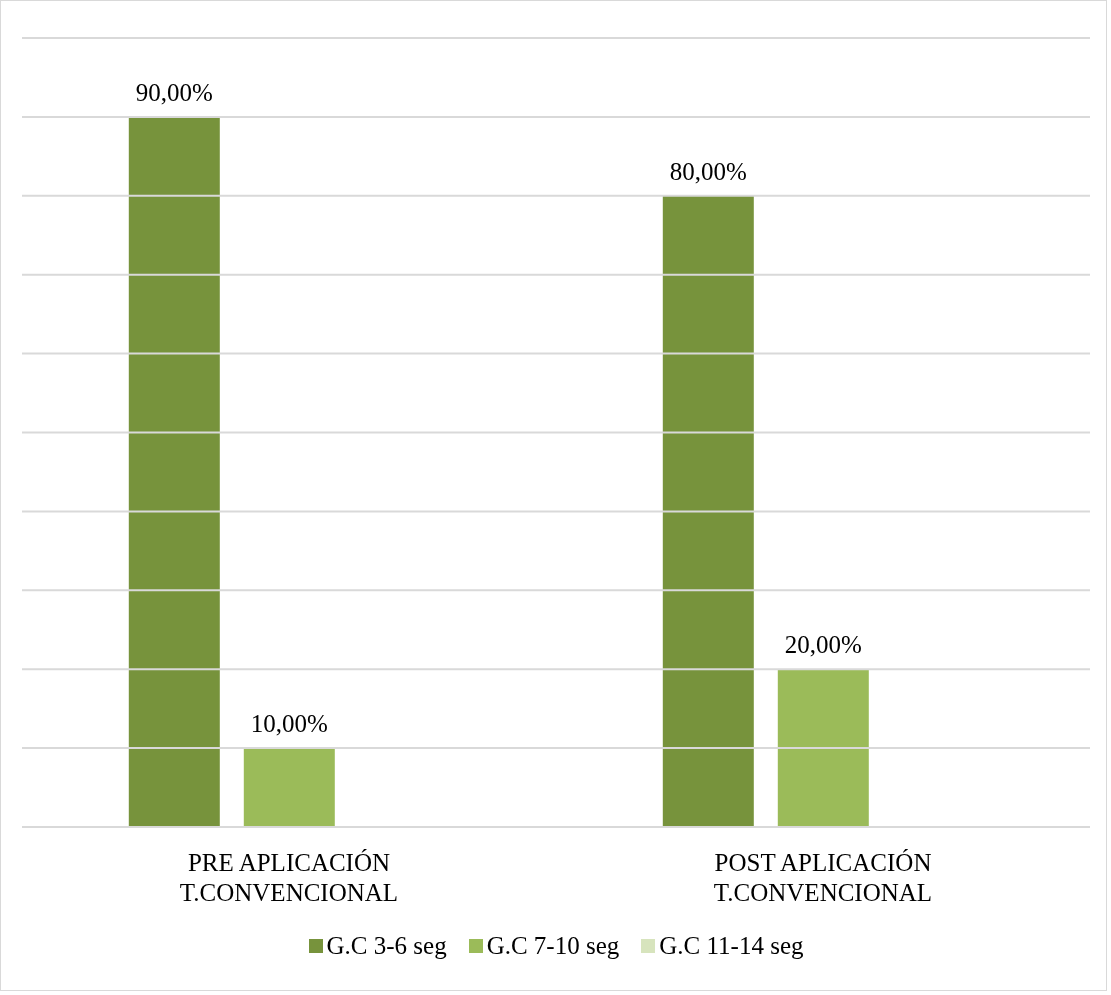 This screenshot has width=1111, height=995. Describe the element at coordinates (731, 946) in the screenshot. I see `legend-label: G.C 11-14 seg` at that location.